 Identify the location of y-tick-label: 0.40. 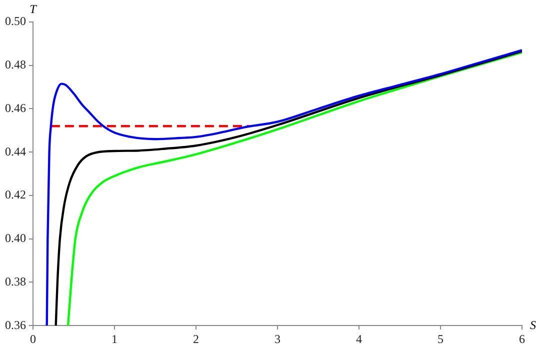
(15, 238).